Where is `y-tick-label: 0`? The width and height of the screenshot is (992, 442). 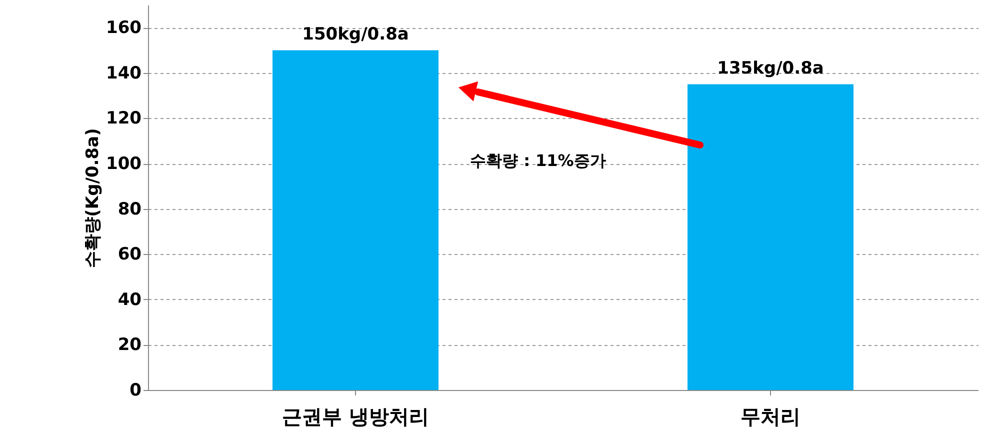
y-tick-label: 0 is located at coordinates (136, 390).